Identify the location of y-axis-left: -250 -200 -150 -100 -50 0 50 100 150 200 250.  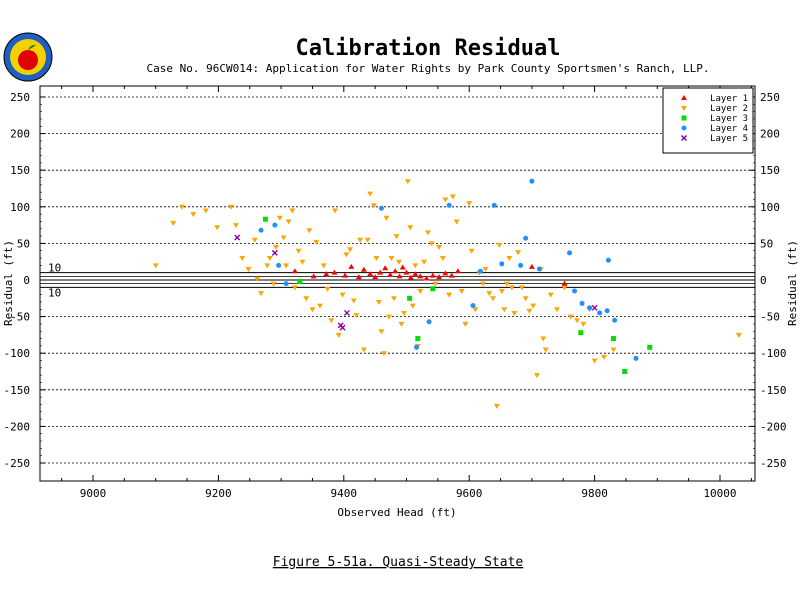
(24, 280).